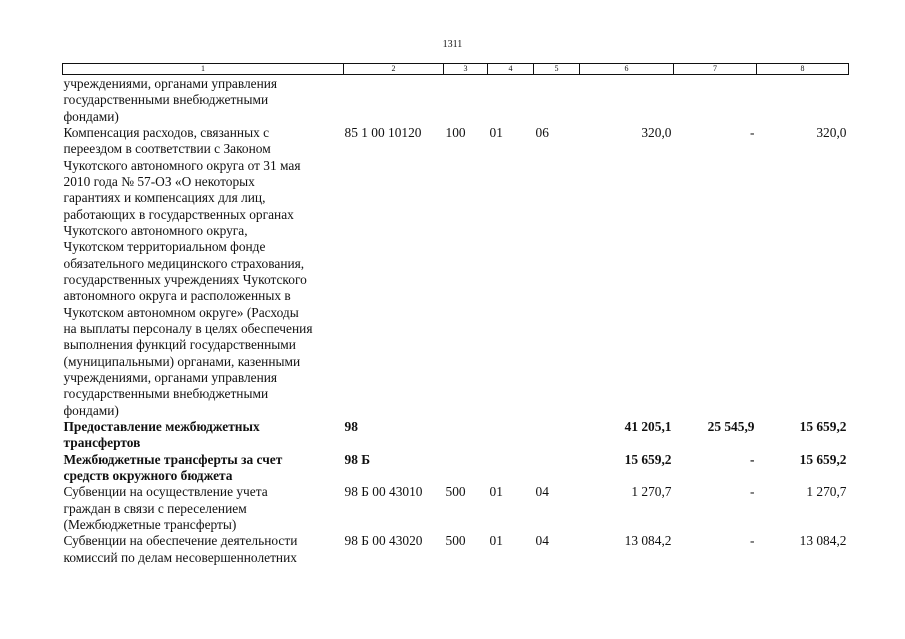 Image resolution: width=905 pixels, height=639 pixels. I want to click on amount-total, so click(627, 100).